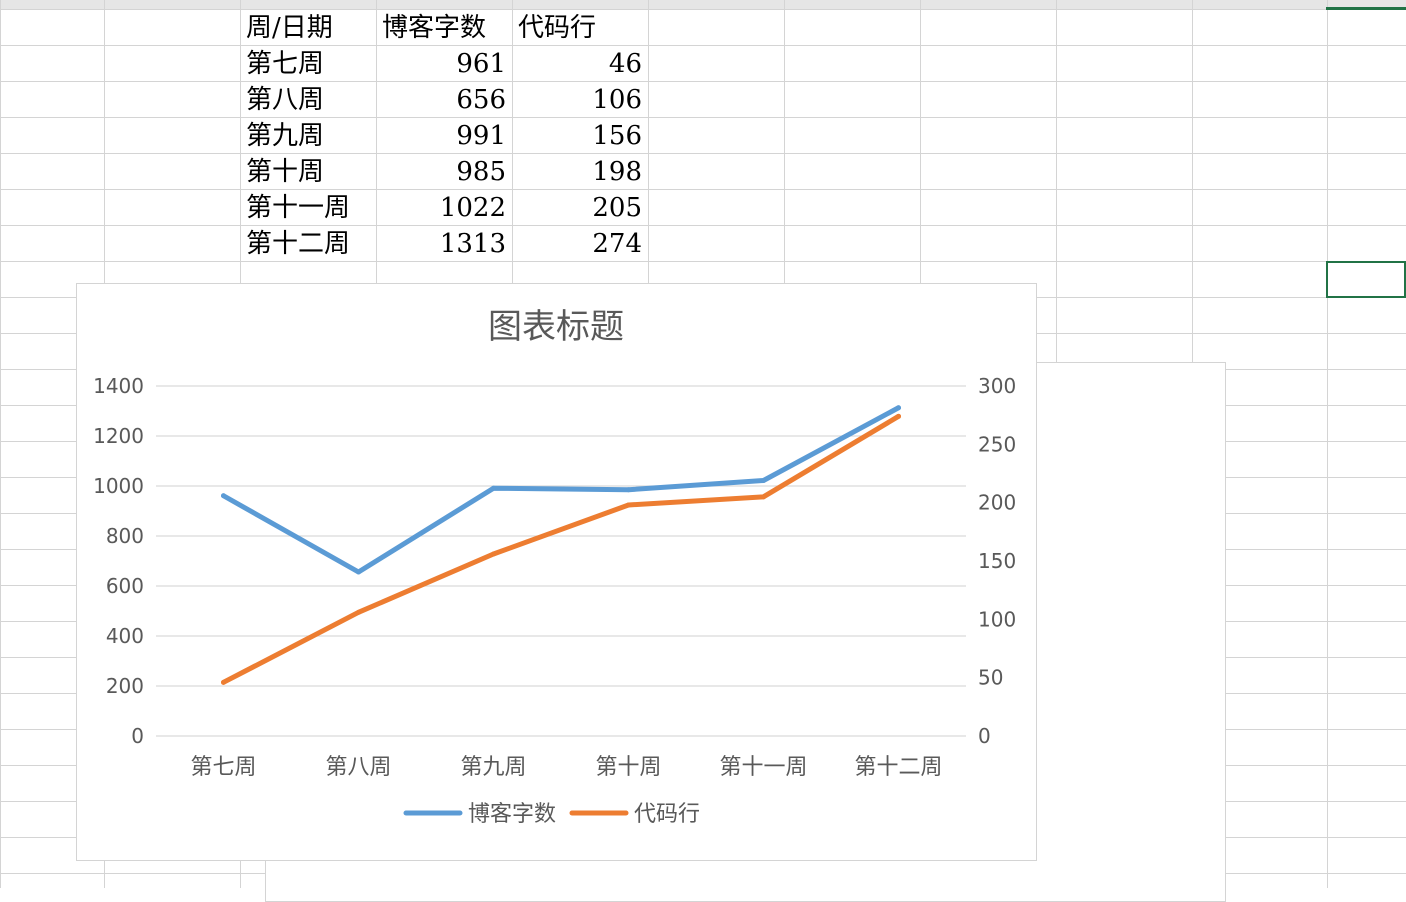  Describe the element at coordinates (984, 736) in the screenshot. I see `right-axis-tick-label: 0` at that location.